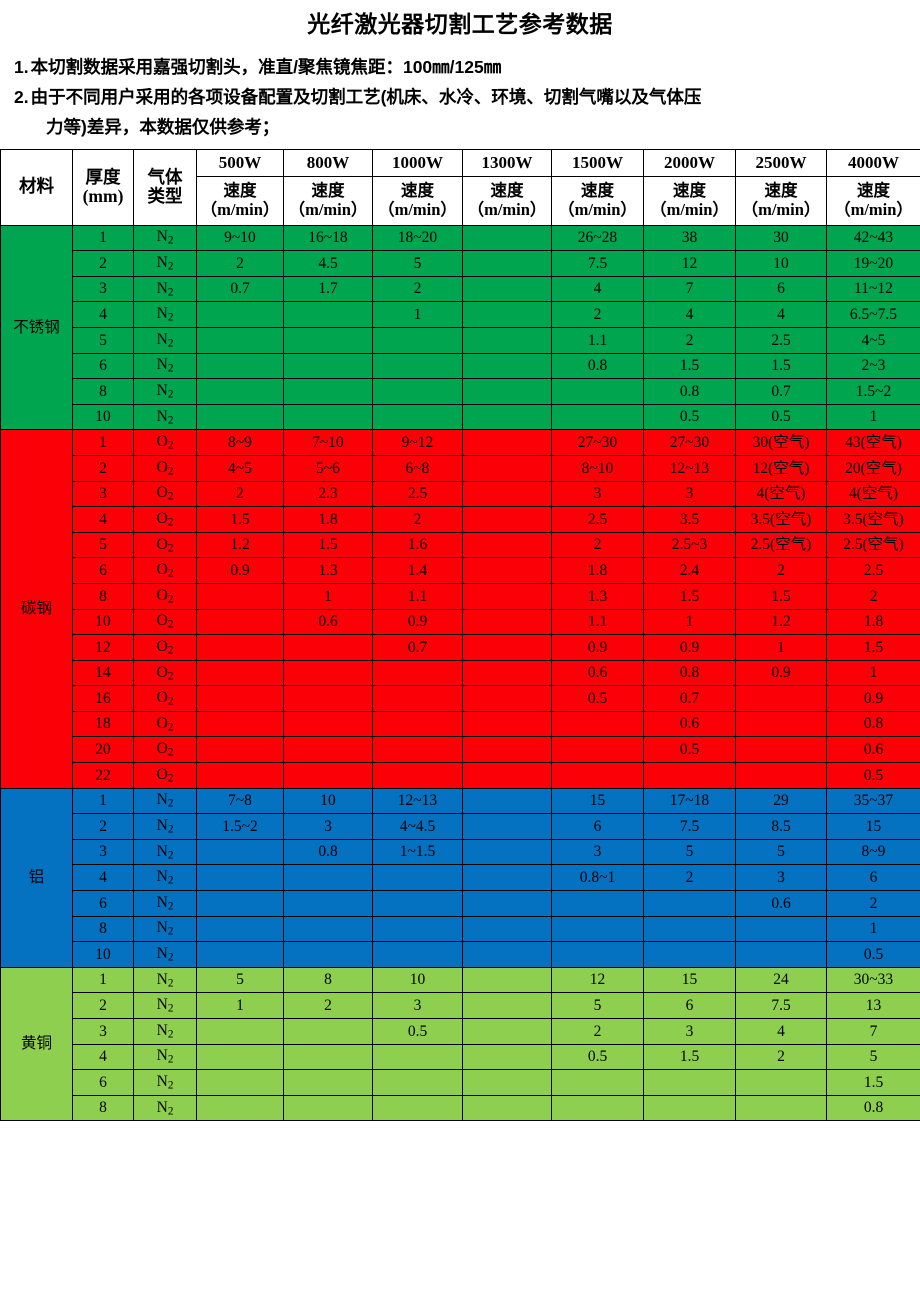 This screenshot has height=1300, width=920. Describe the element at coordinates (460, 826) in the screenshot. I see `table-row: 2 N2 1.5~2 3 4~4.5 6 7.5 8.5 15` at that location.